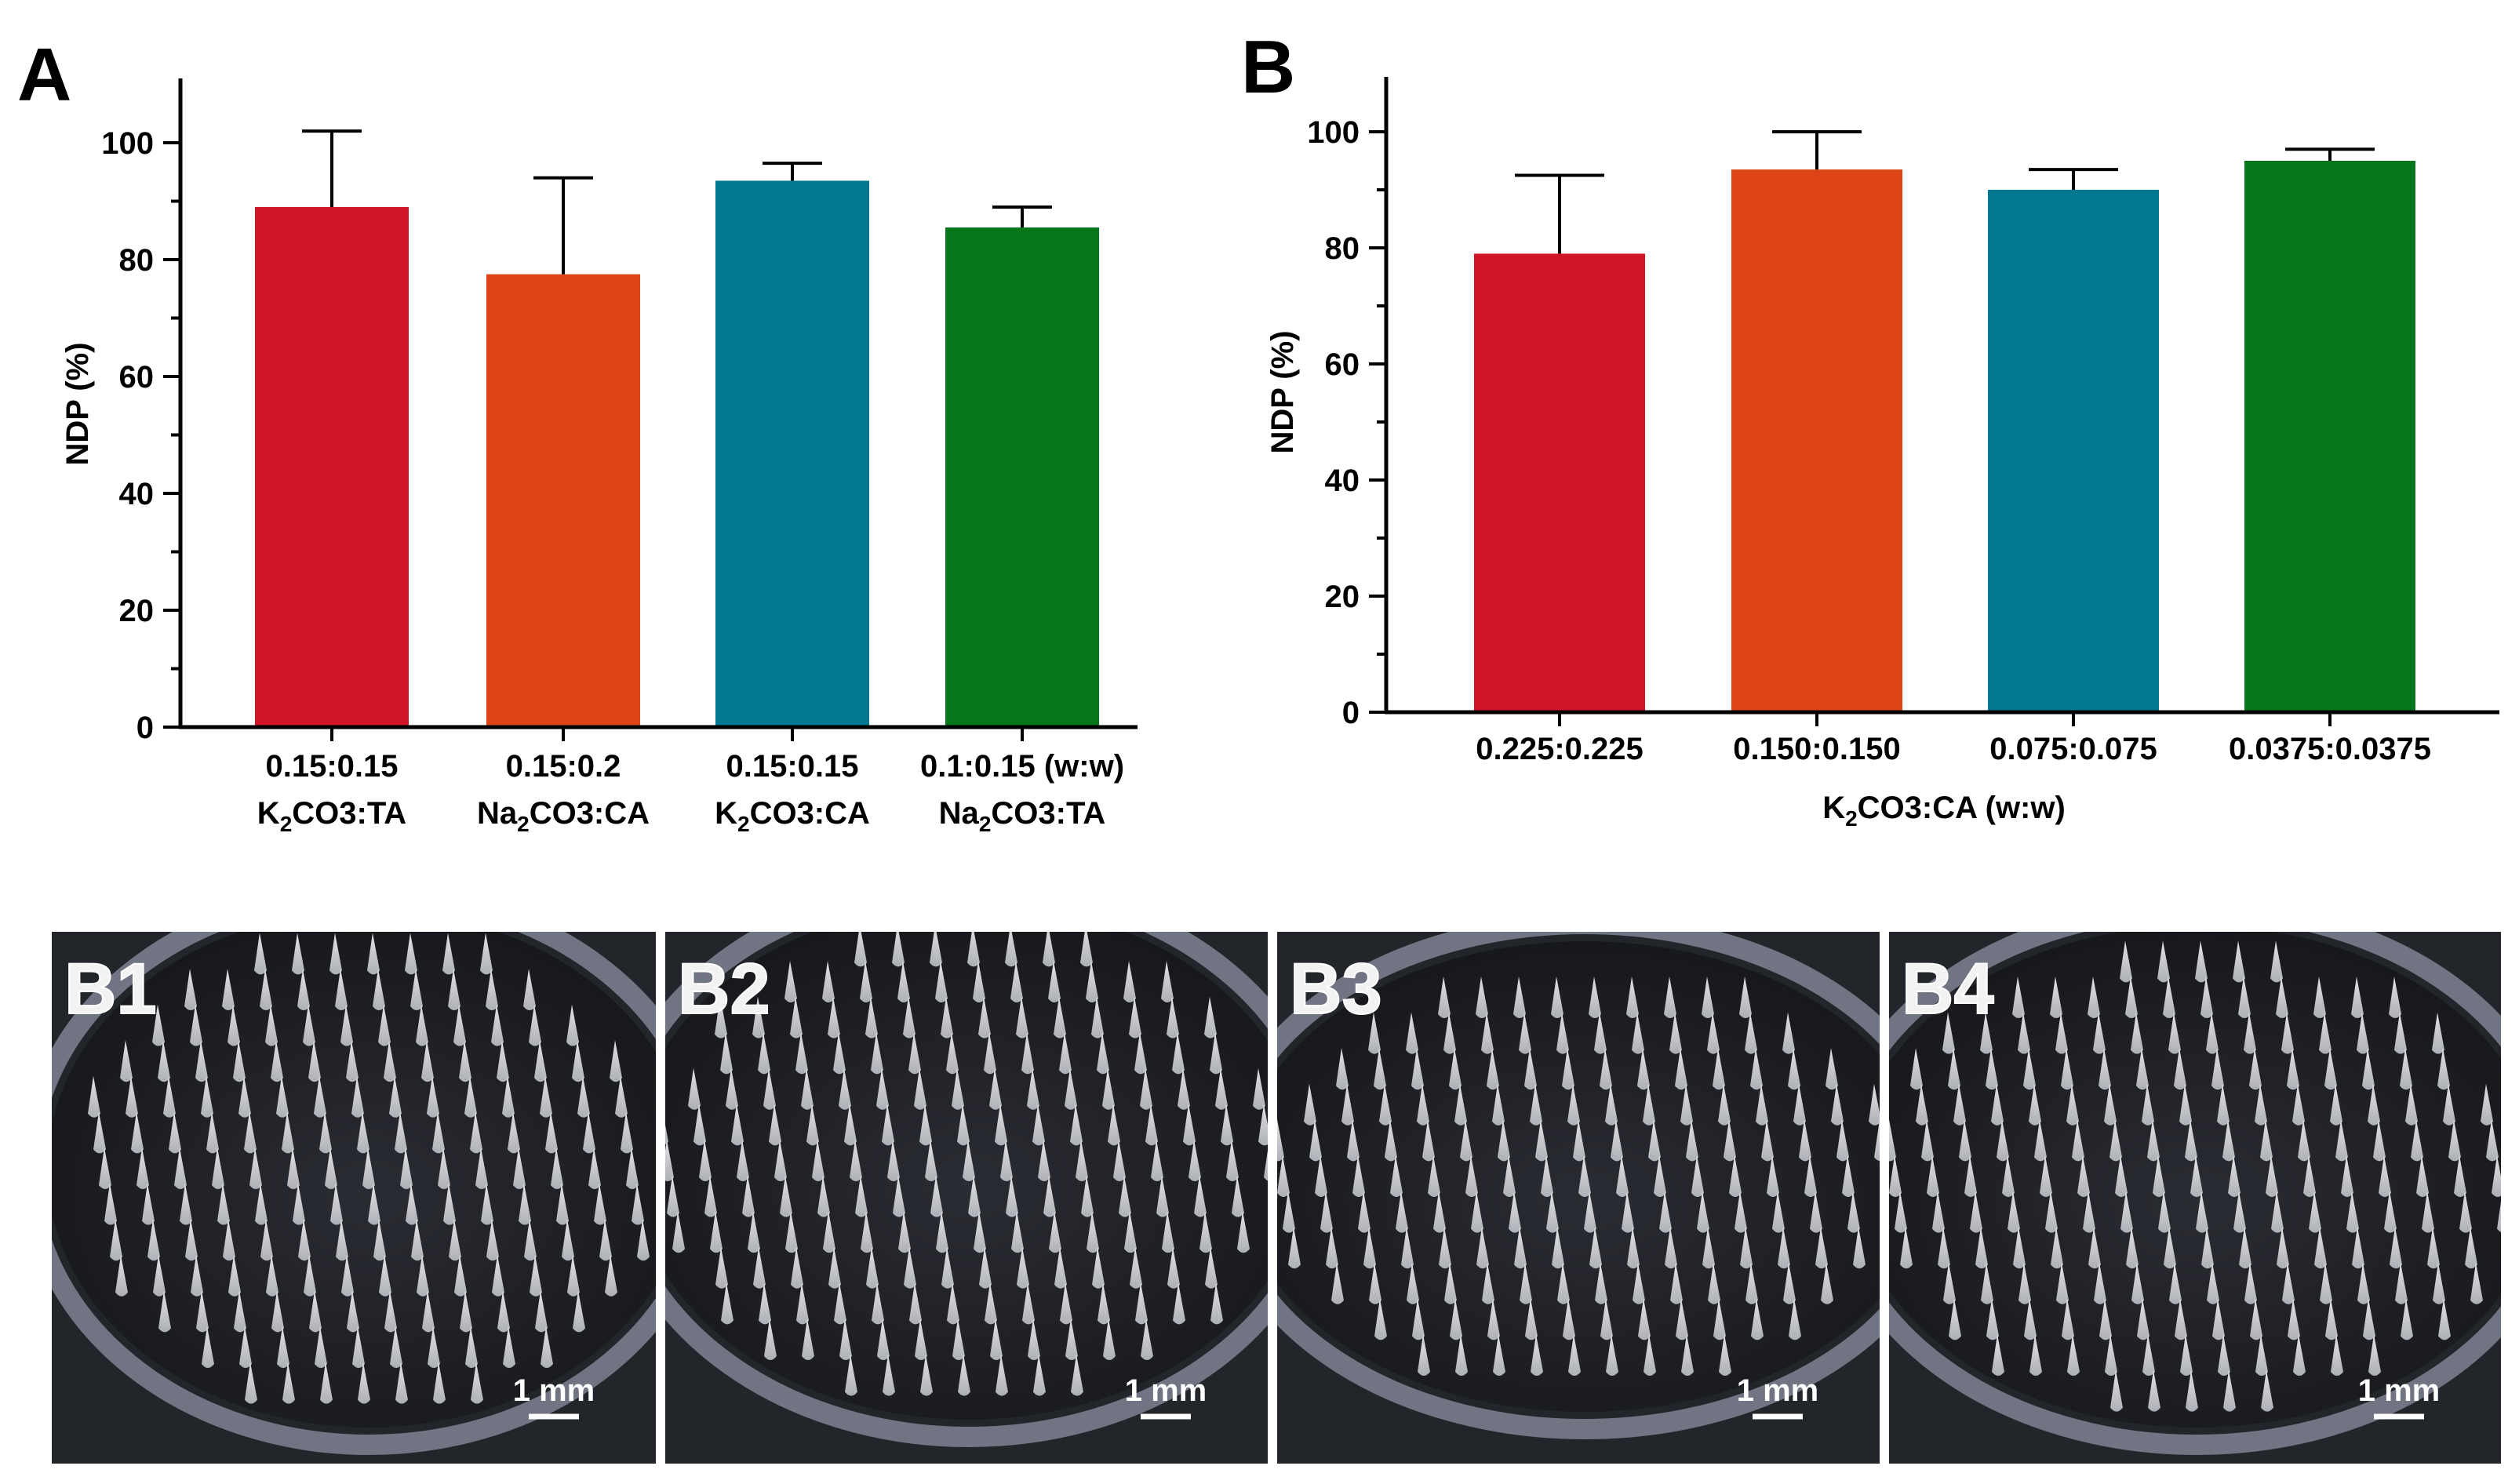  Describe the element at coordinates (966, 1164) in the screenshot. I see `microneedle-array` at that location.